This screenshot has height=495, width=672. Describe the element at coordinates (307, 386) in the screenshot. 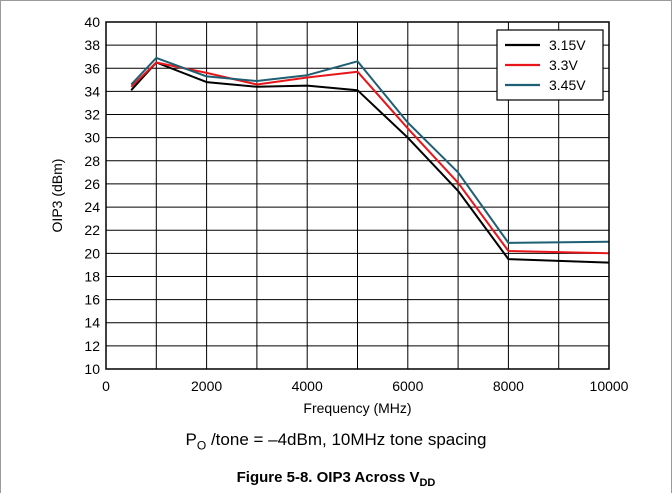

I see `x-tick-label: 4000` at that location.